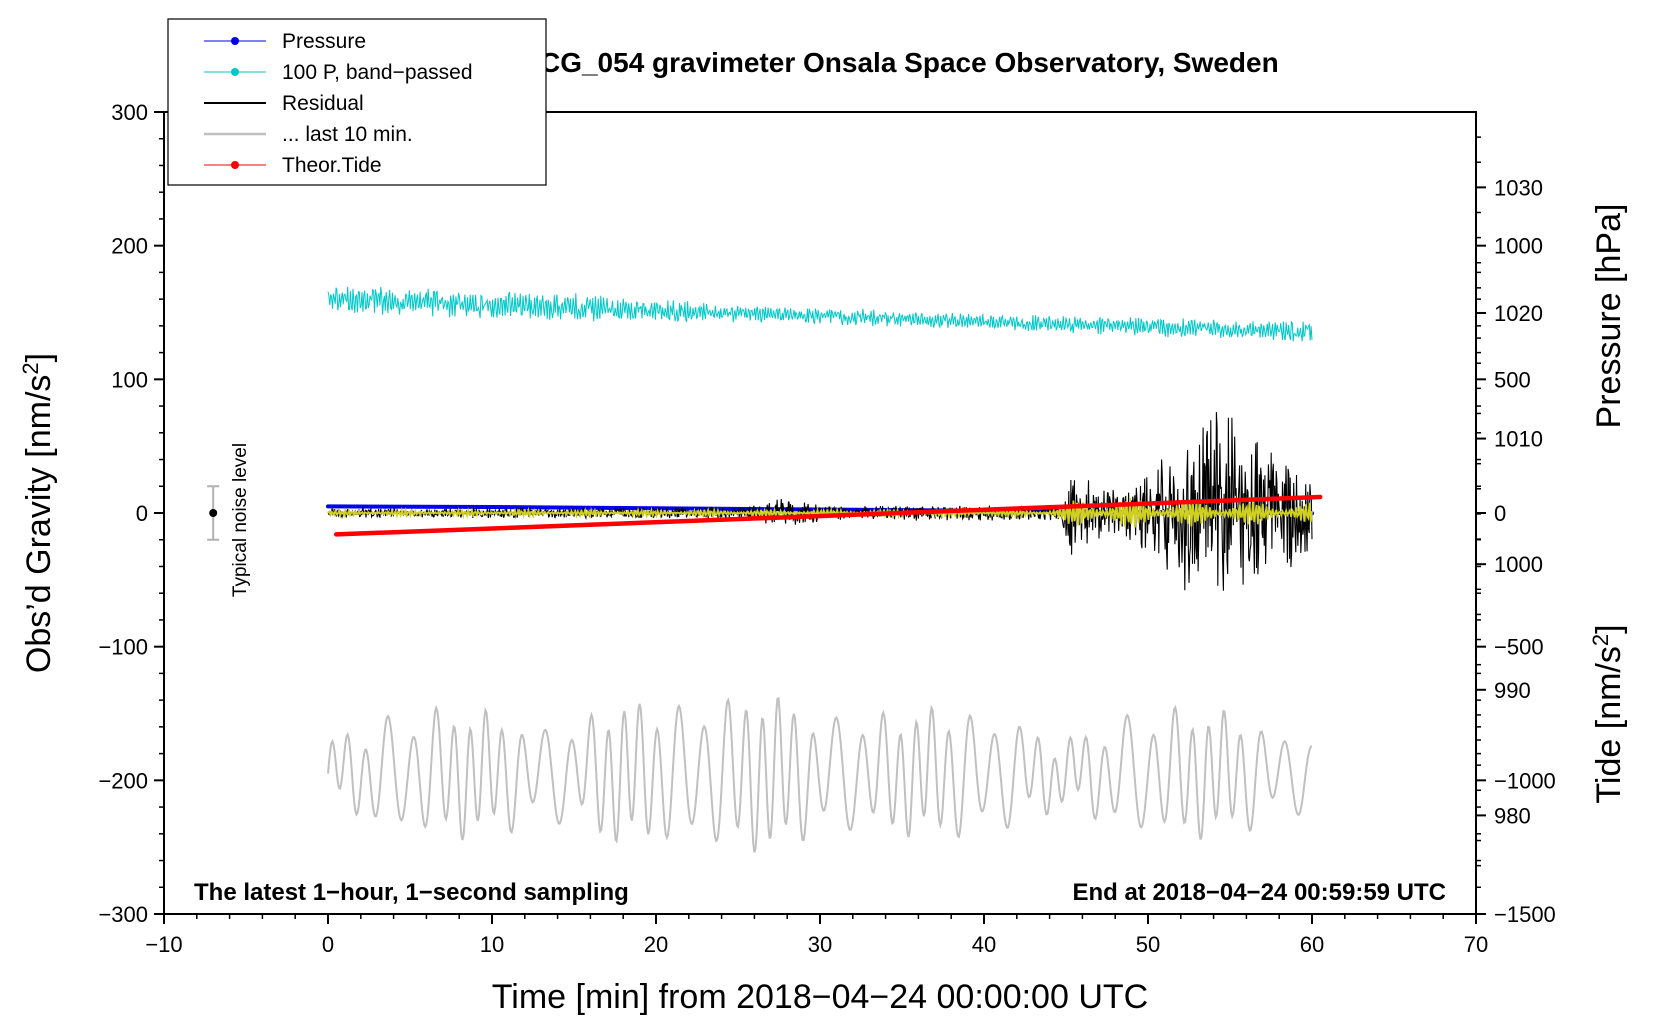 The width and height of the screenshot is (1660, 1020). What do you see at coordinates (123, 780) in the screenshot?
I see `y-tick-label: −200` at bounding box center [123, 780].